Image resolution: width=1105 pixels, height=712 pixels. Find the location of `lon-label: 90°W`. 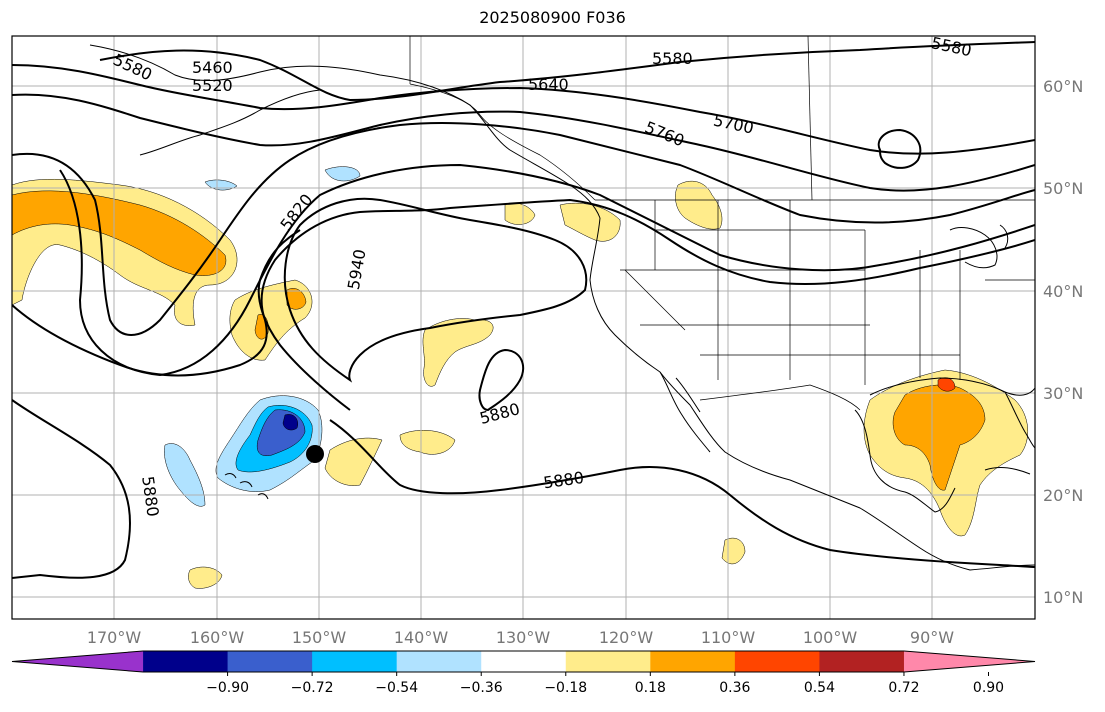

lon-label: 90°W is located at coordinates (932, 637).